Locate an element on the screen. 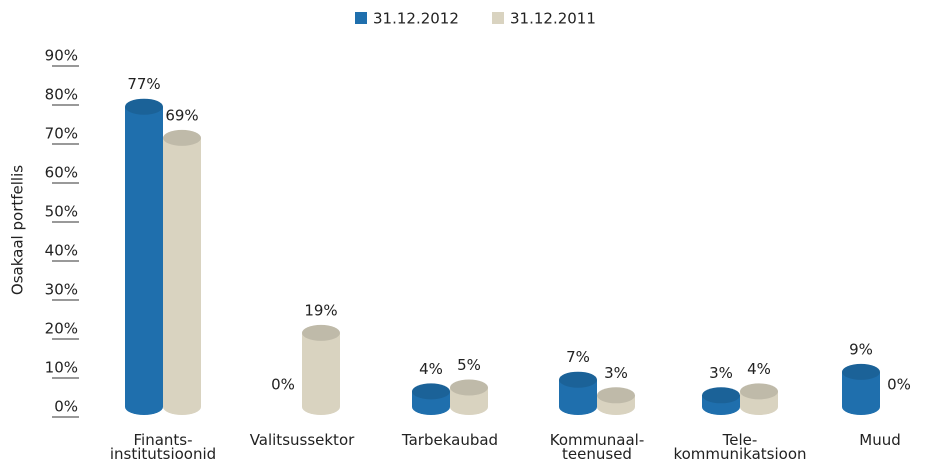  y-tick-label: 50% is located at coordinates (61, 212).